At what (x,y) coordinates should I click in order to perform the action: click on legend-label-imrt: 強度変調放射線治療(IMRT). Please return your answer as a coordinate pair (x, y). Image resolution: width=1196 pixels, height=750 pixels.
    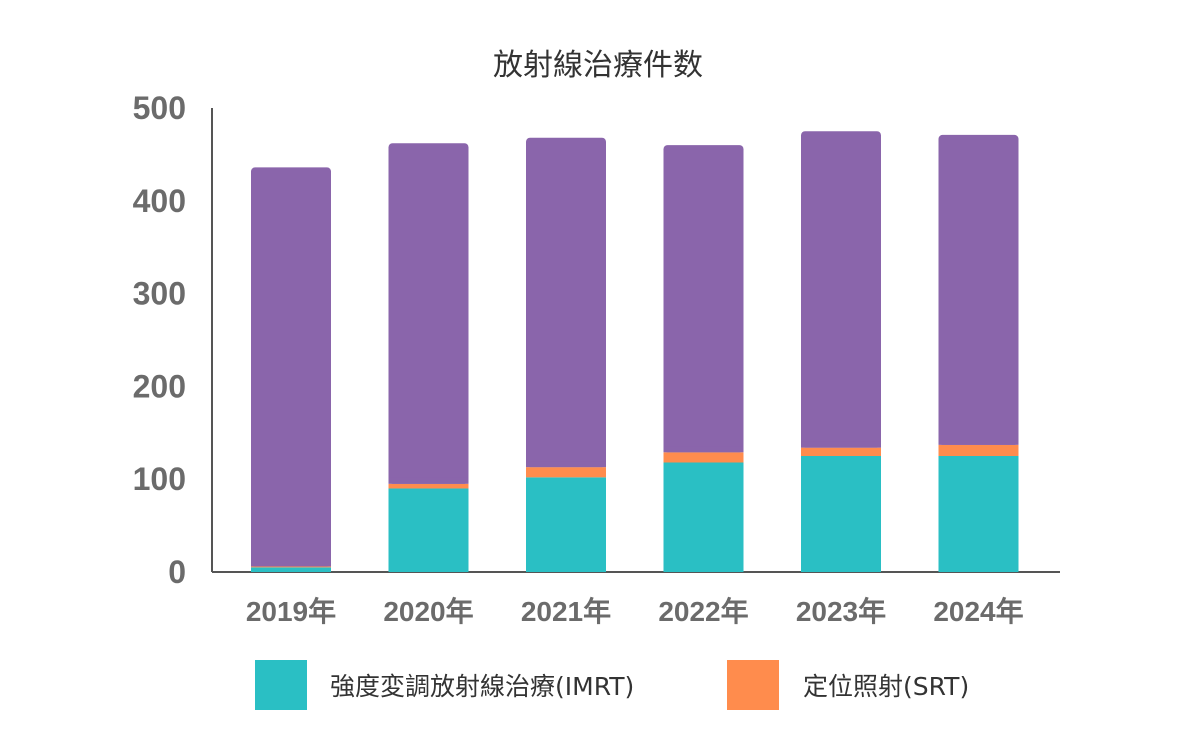
    Looking at the image, I should click on (482, 686).